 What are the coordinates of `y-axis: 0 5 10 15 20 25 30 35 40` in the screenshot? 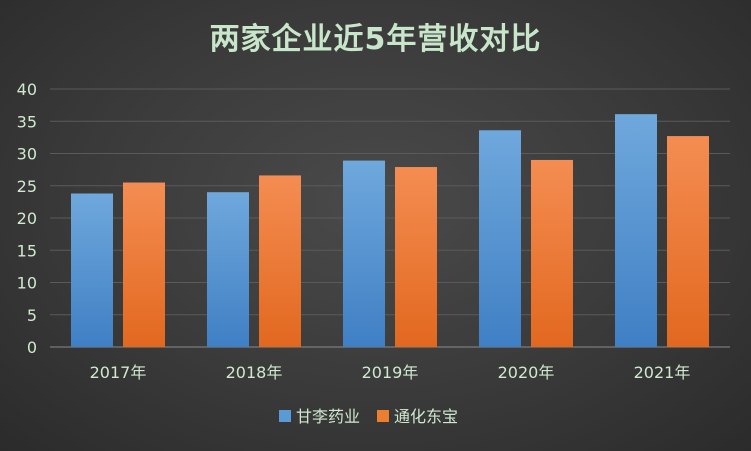 It's located at (27, 218).